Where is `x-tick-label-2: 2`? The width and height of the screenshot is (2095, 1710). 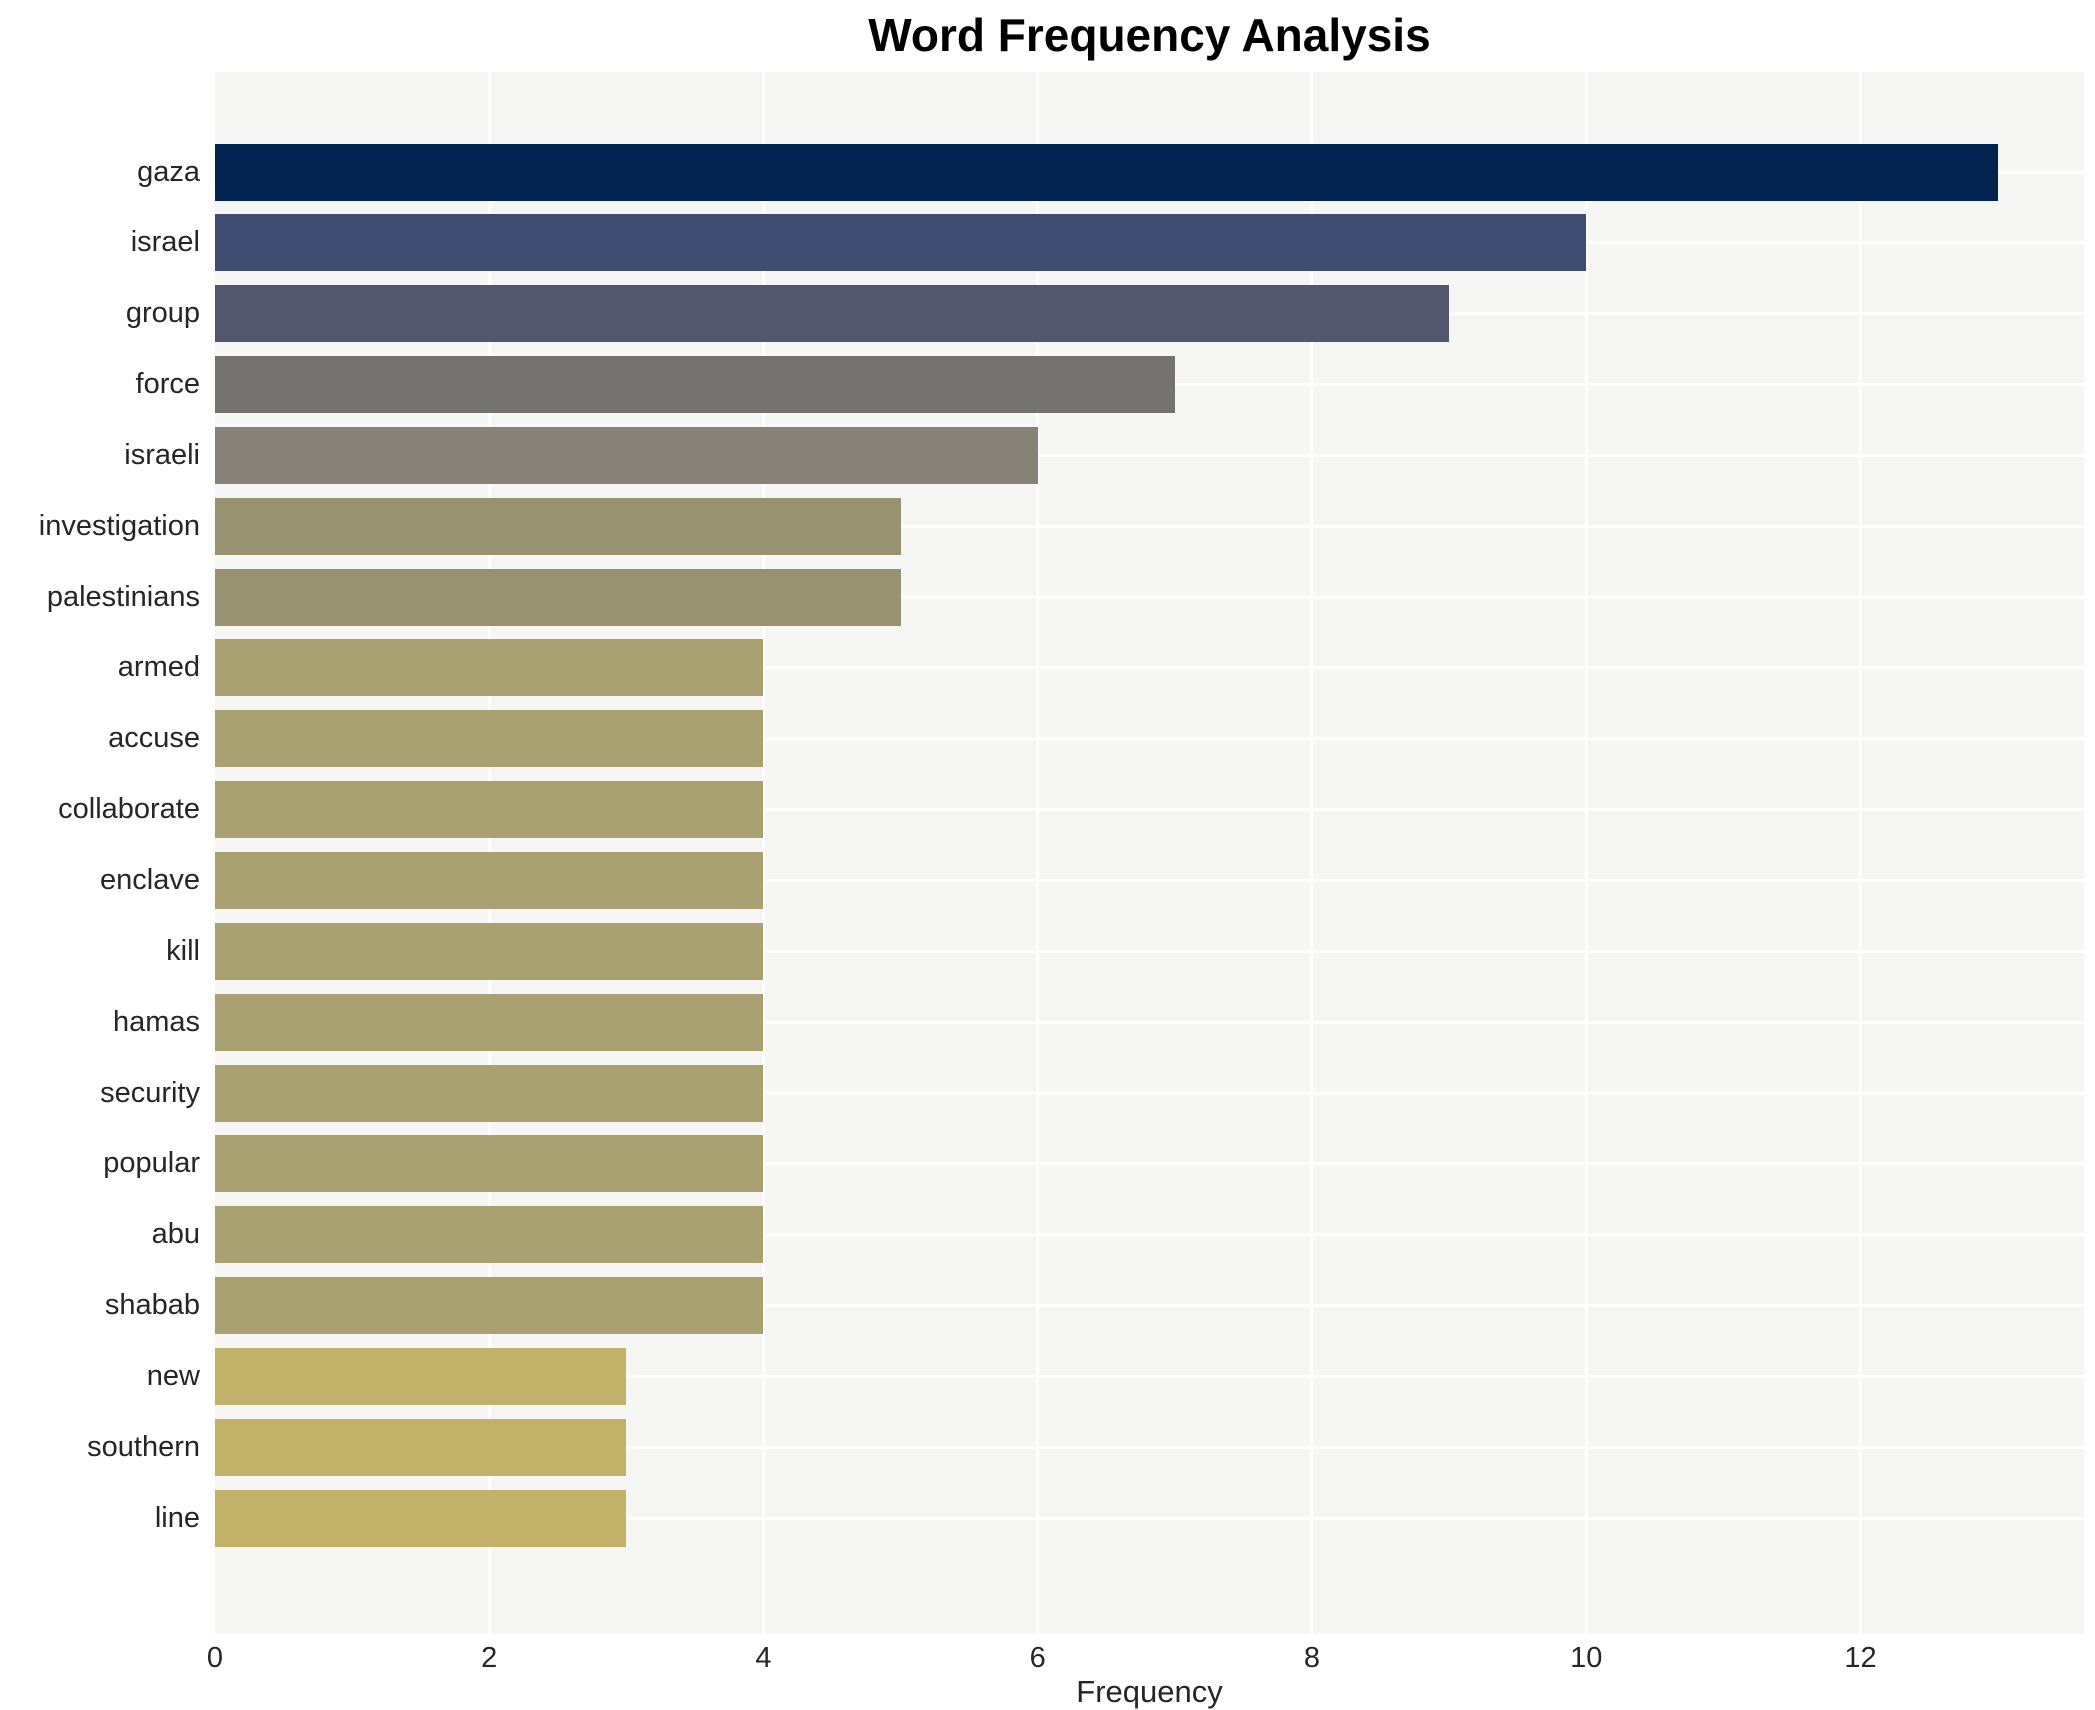
x-tick-label-2: 2 is located at coordinates (489, 1658).